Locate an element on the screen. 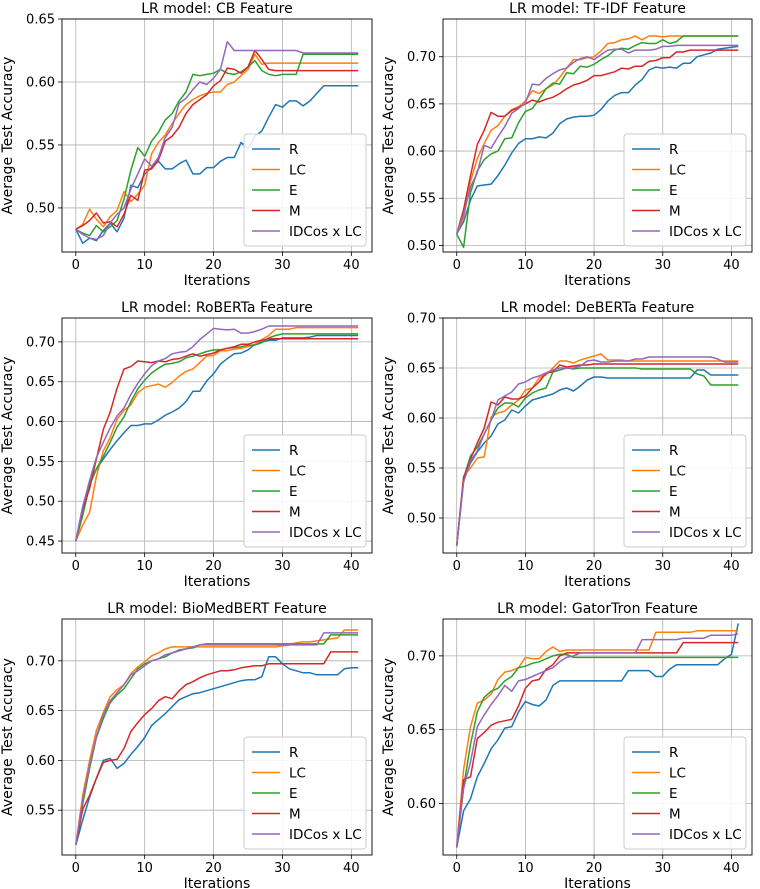 Image resolution: width=760 pixels, height=889 pixels. chart-title: LR model: BioMedBERT Feature is located at coordinates (216, 609).